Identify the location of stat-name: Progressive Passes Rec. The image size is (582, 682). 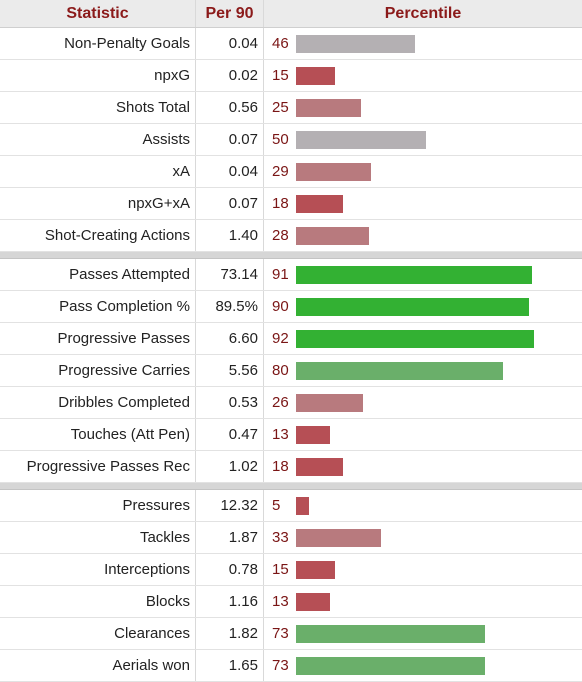
(108, 466).